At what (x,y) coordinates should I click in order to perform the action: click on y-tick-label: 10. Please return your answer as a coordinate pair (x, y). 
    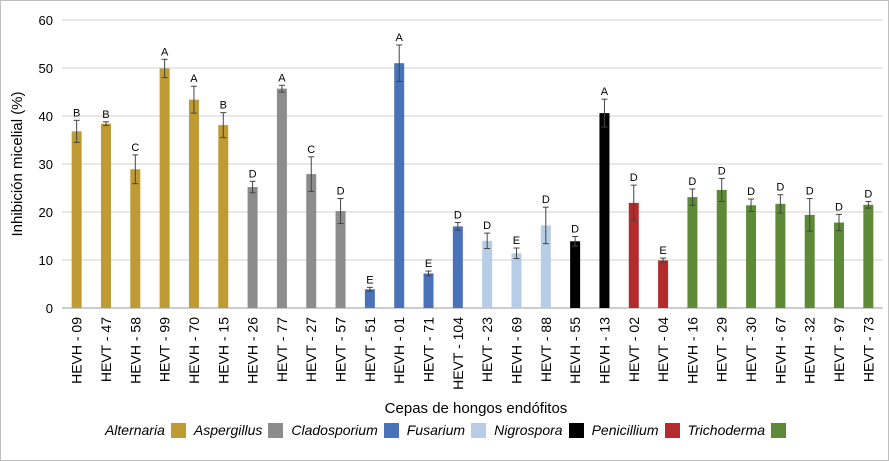
    Looking at the image, I should click on (46, 260).